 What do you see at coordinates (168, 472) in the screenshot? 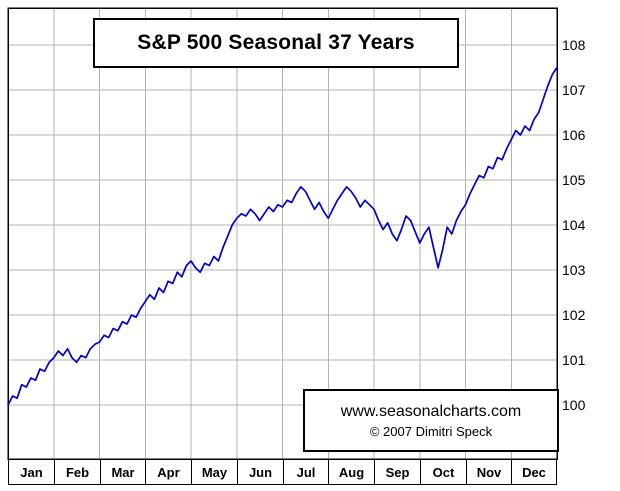
I see `x-axis-month-label: Apr` at bounding box center [168, 472].